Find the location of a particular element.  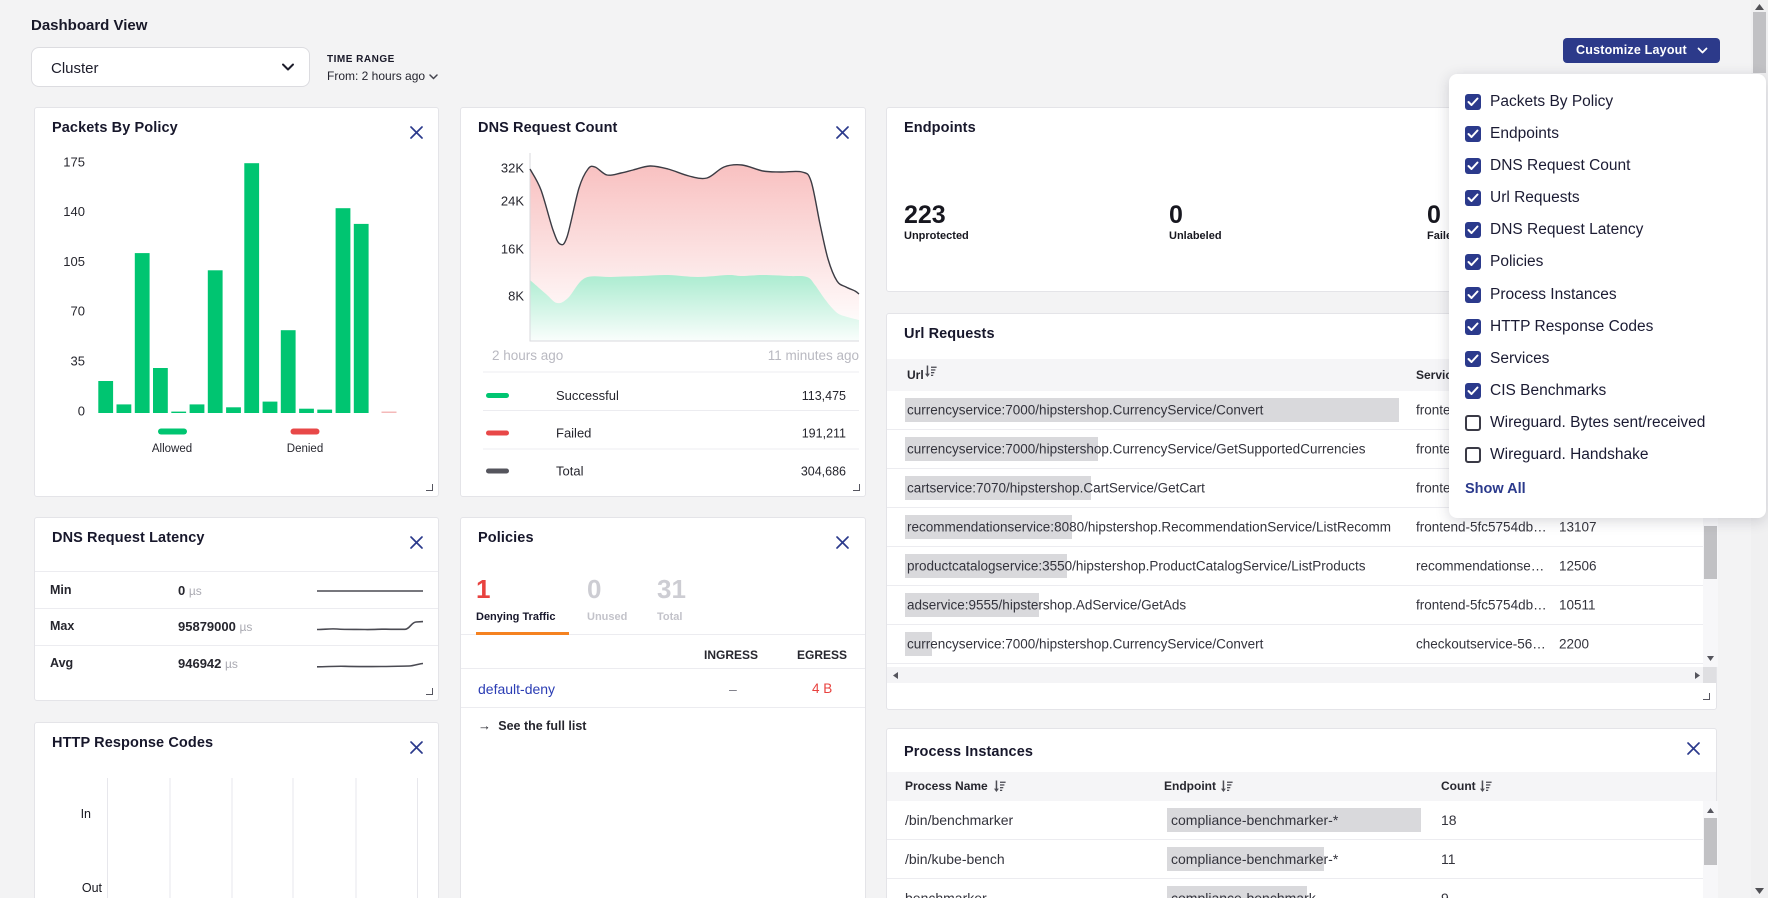

svg-text: Allowed is located at coordinates (172, 449).